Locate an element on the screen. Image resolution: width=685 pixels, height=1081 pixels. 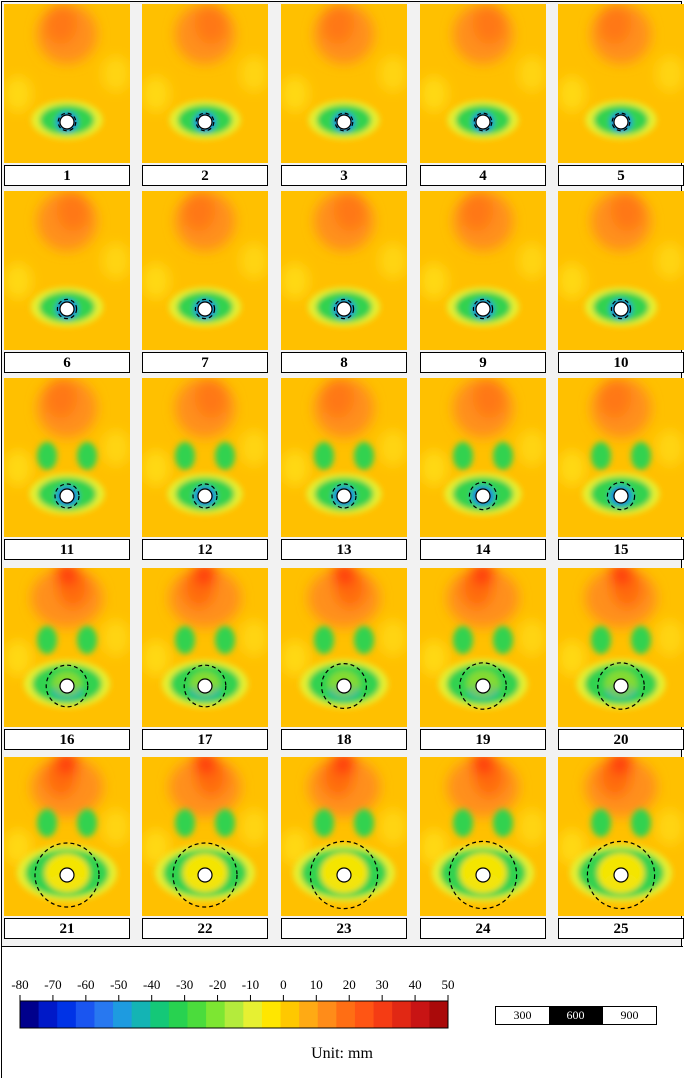
panel-label: 1 is located at coordinates (67, 175).